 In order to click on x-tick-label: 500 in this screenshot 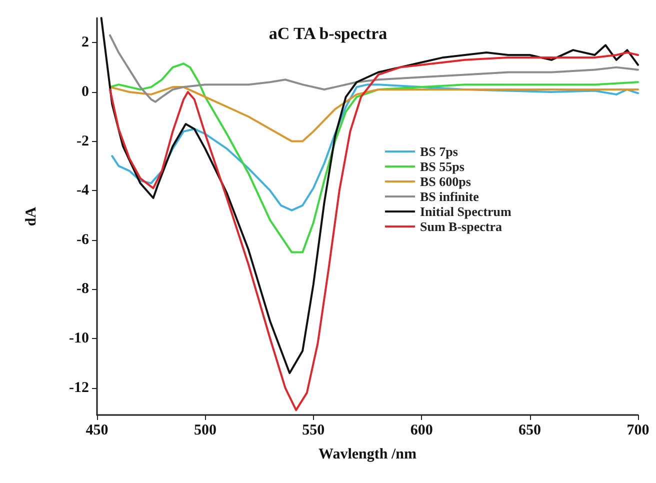, I will do `click(205, 430)`.